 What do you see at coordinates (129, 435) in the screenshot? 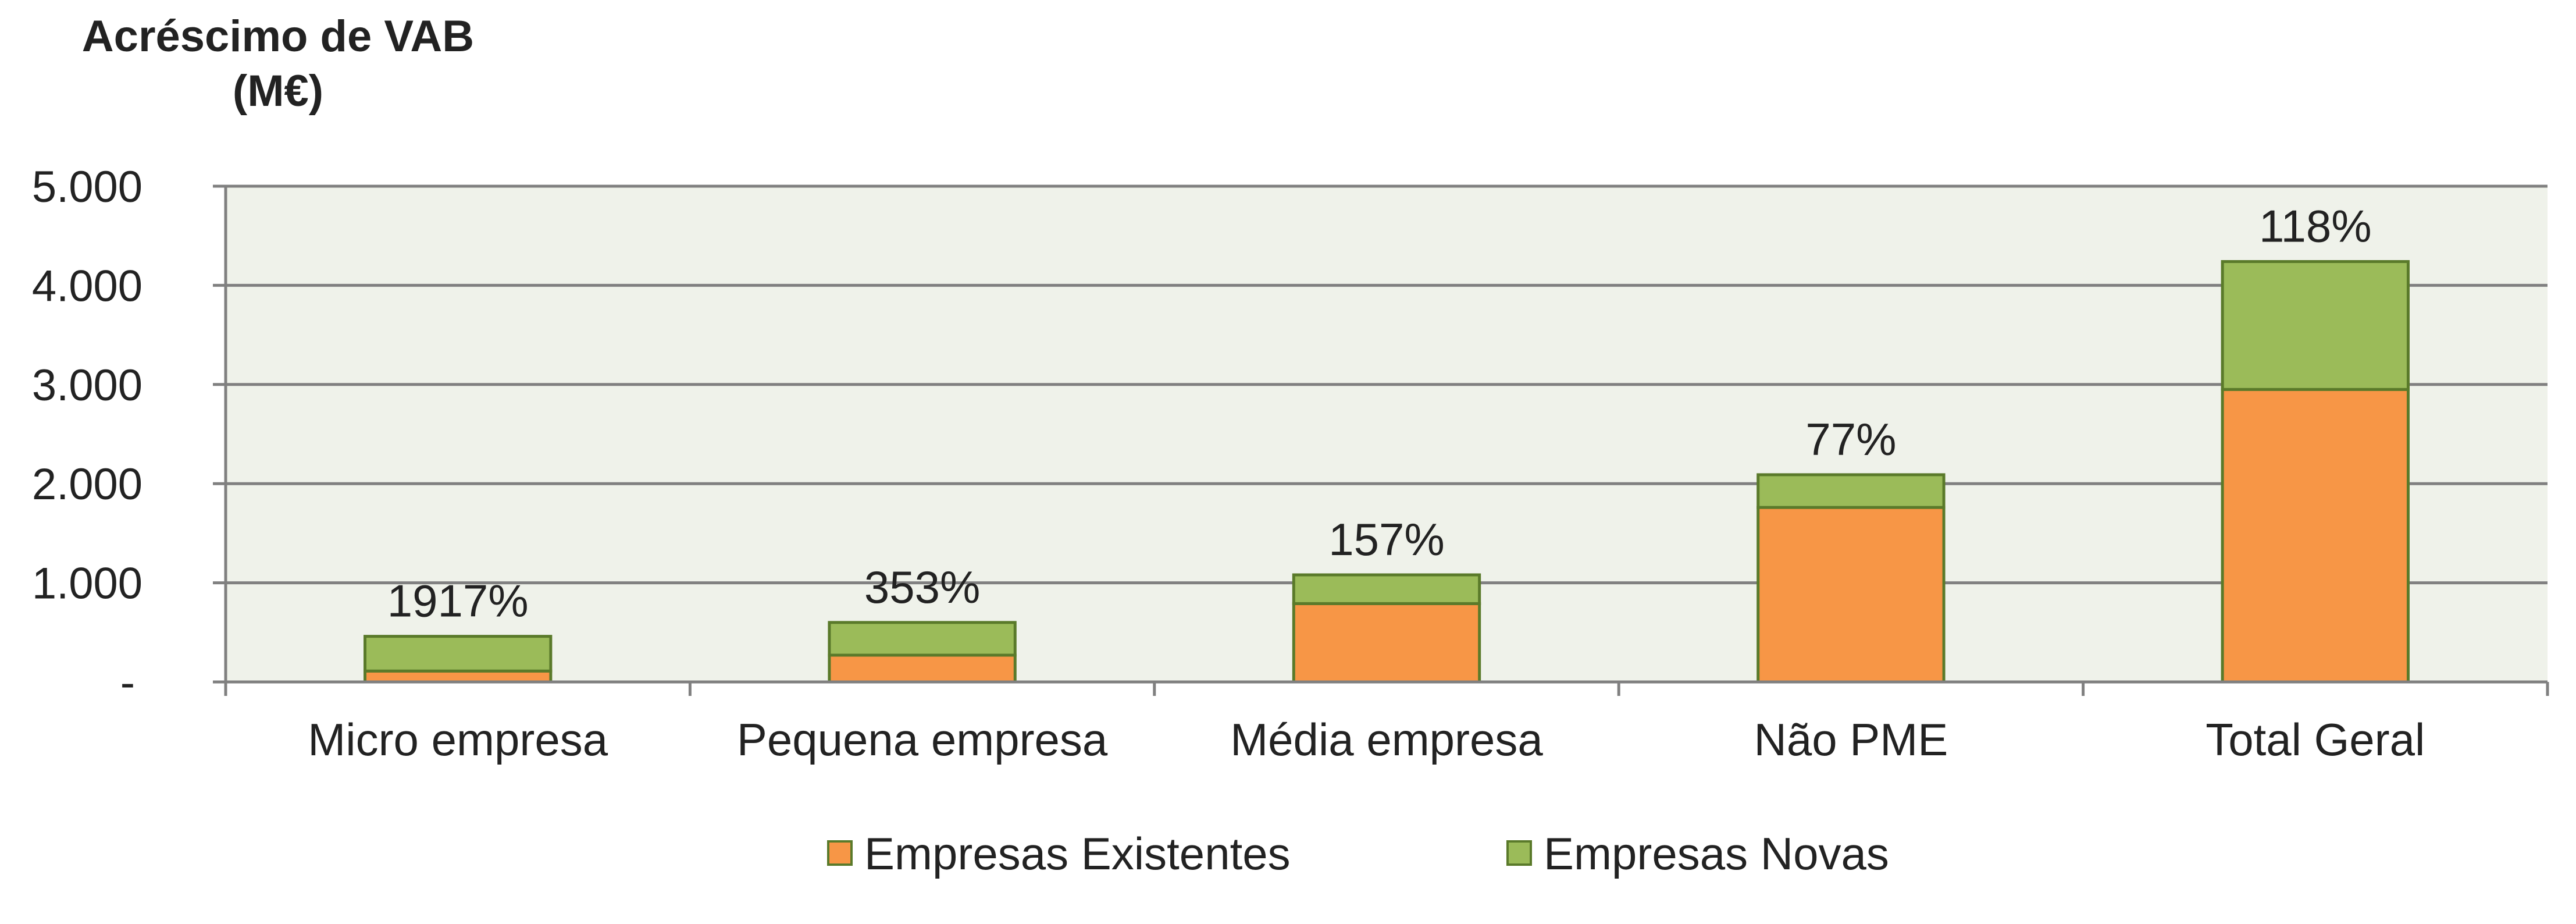
I see `y-axis-ticks: - 1.000 2.000 3.000 4.000 5.000` at bounding box center [129, 435].